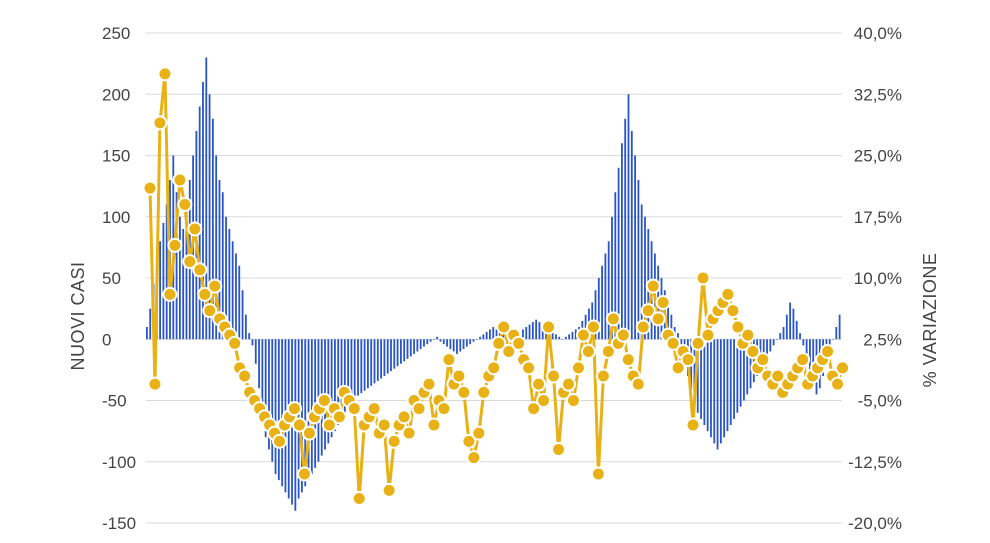 The width and height of the screenshot is (990, 543). Describe the element at coordinates (878, 278) in the screenshot. I see `right-tick-label: 10,0%` at that location.